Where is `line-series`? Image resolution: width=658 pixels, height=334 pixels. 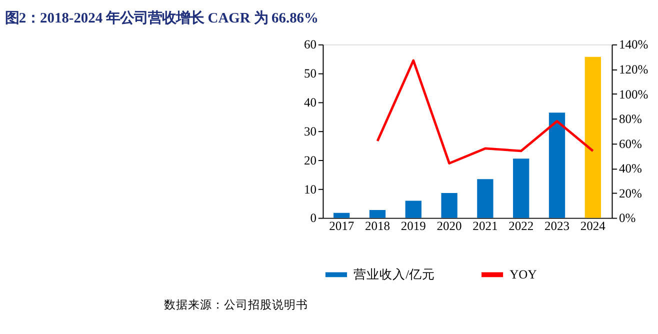 line-series is located at coordinates (485, 112).